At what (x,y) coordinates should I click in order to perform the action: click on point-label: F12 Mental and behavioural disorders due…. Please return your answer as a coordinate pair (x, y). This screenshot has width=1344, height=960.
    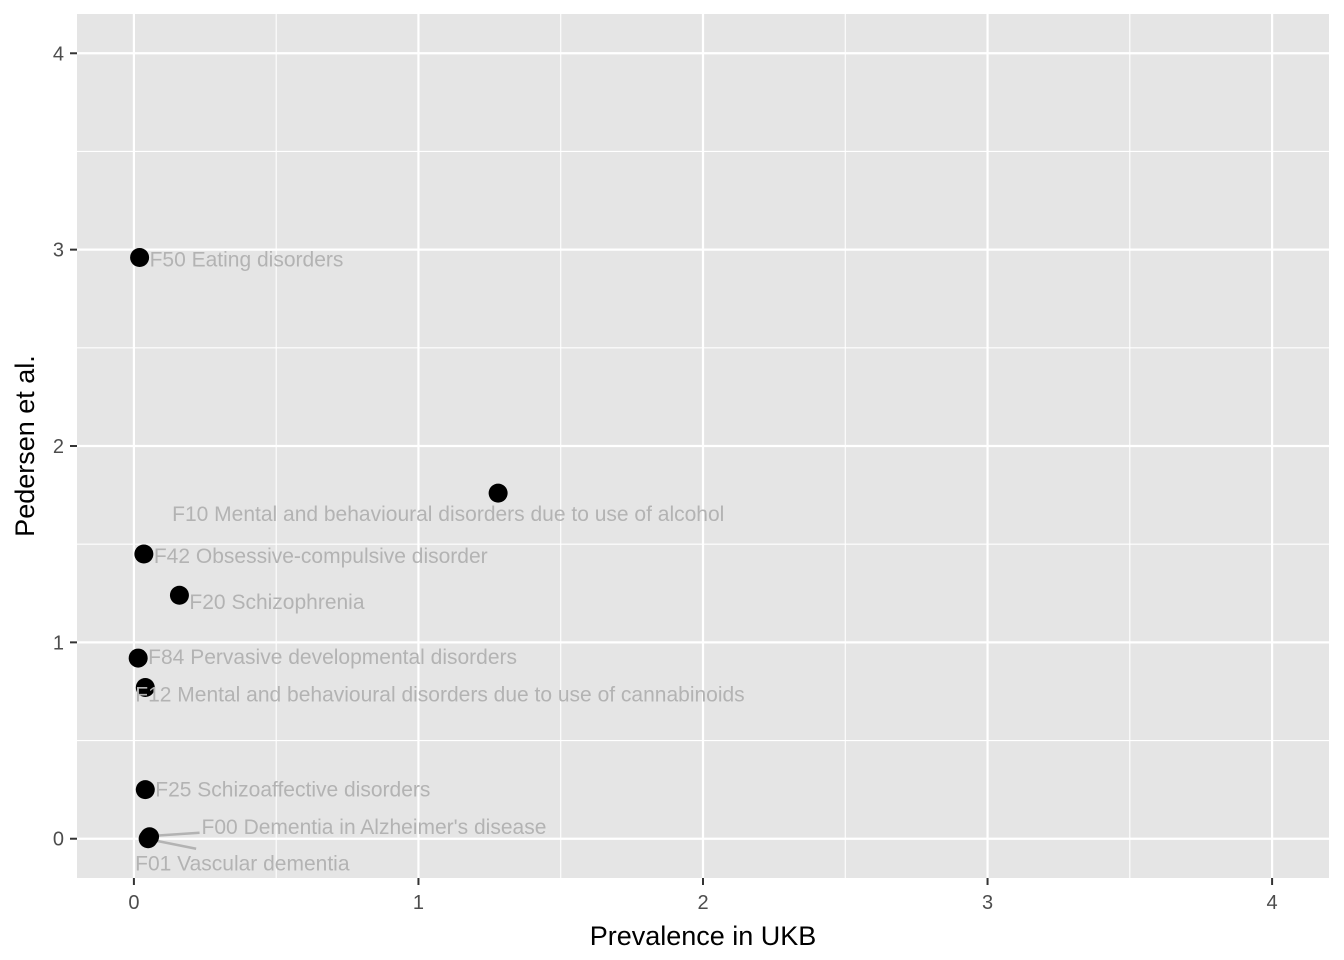
    Looking at the image, I should click on (439, 695).